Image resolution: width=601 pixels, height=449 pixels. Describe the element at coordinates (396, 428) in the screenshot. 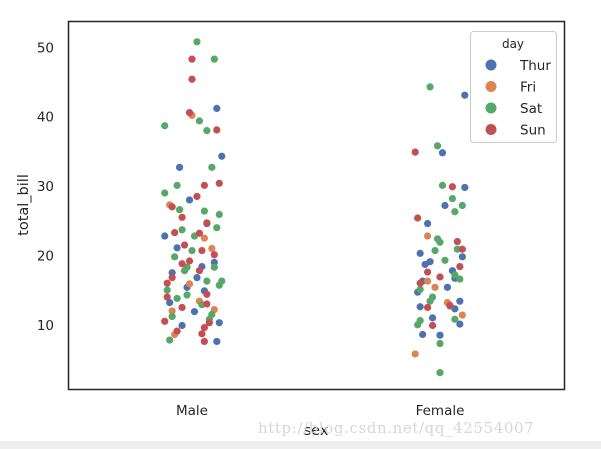

I see `watermark: http://blog.csdn.net/qq_42554007` at that location.